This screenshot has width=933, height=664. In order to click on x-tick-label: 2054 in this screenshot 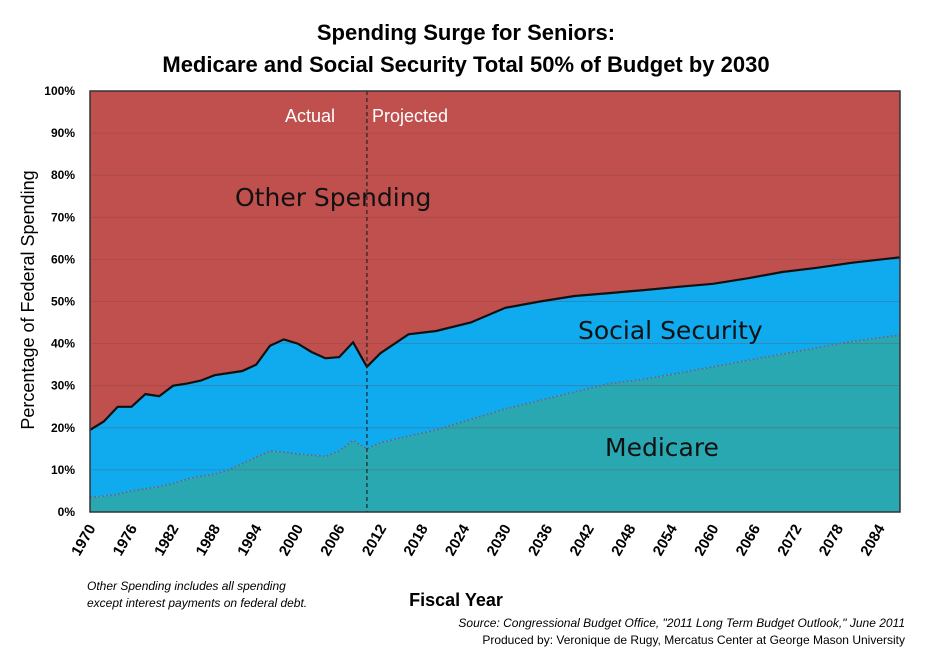, I will do `click(666, 540)`.